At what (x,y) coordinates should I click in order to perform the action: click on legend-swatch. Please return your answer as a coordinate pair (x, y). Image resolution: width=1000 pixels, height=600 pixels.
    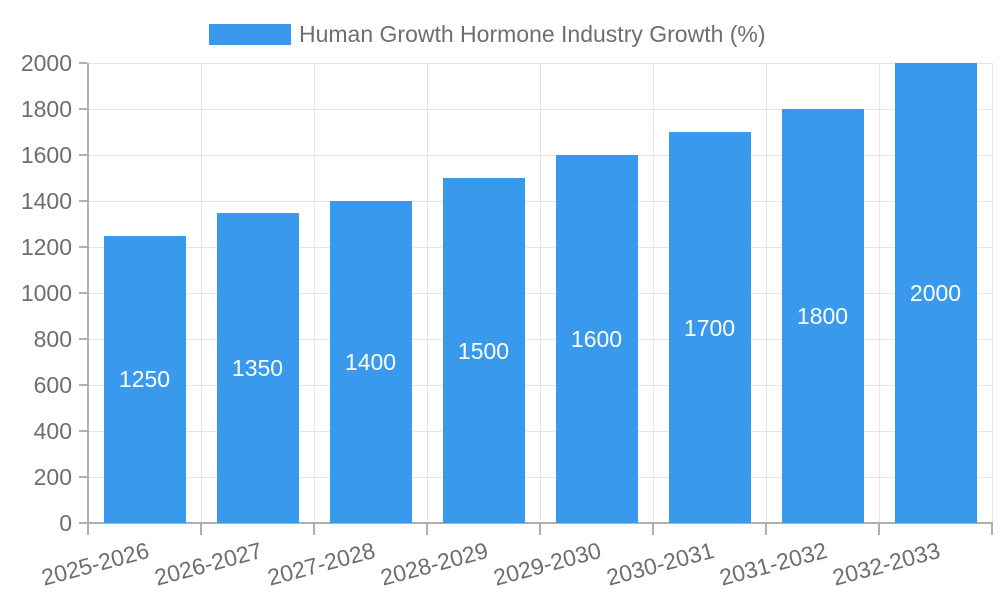
    Looking at the image, I should click on (250, 34).